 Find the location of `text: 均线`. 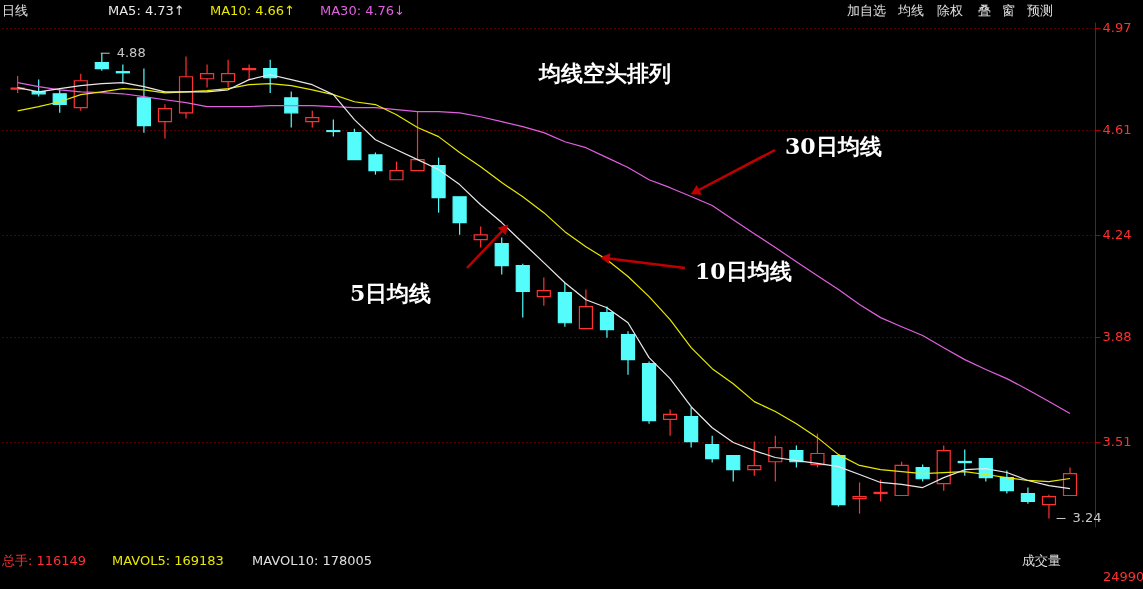

text: 均线 is located at coordinates (910, 10).